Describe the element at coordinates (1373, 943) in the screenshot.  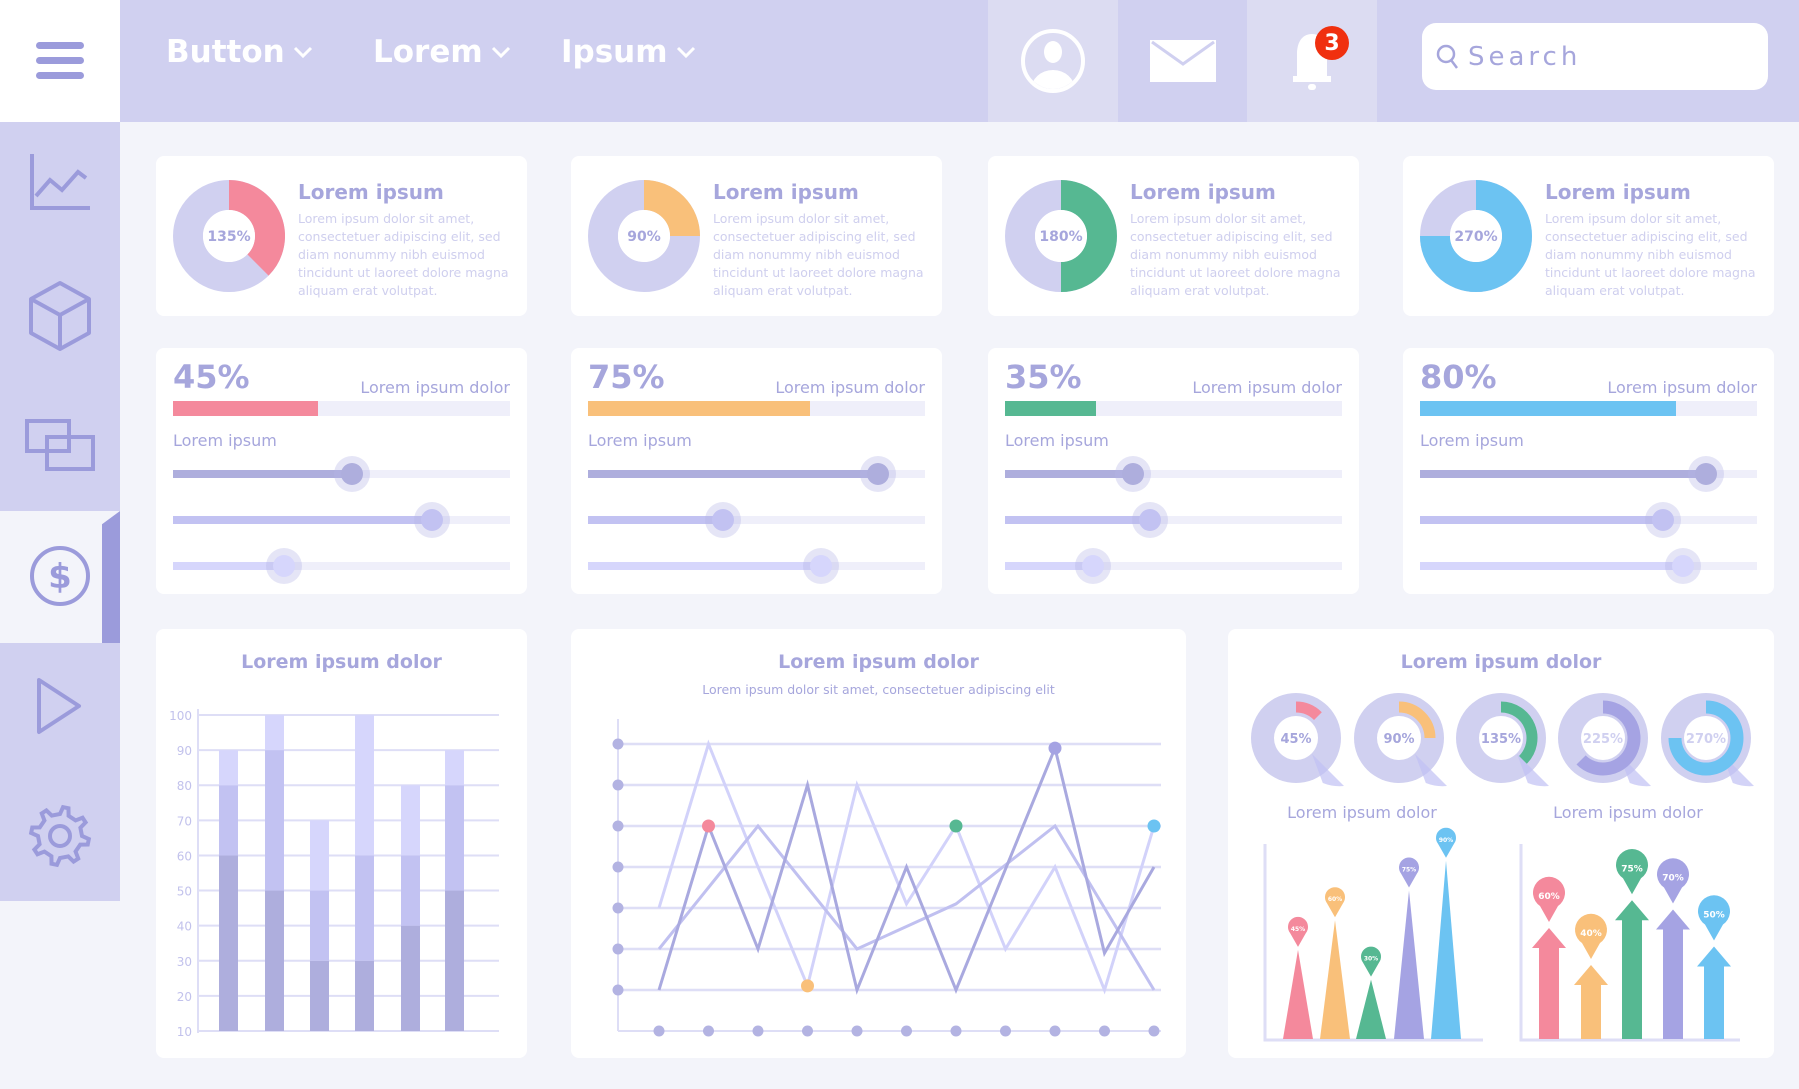
I see `axis` at that location.